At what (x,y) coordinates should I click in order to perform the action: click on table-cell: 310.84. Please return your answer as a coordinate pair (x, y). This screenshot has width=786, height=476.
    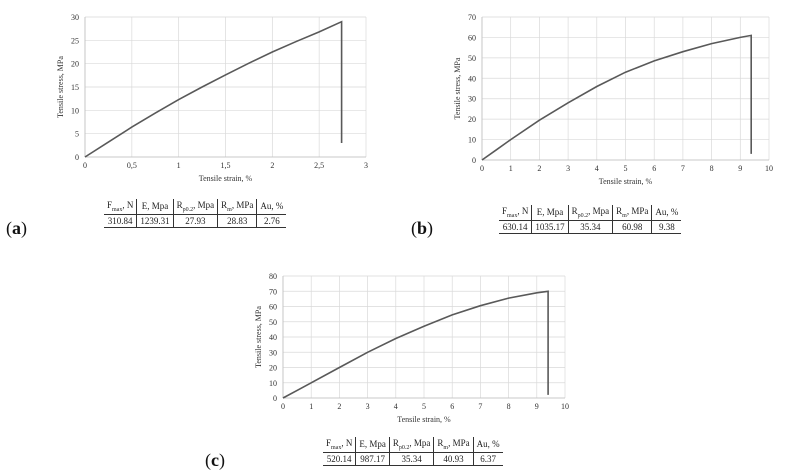
    Looking at the image, I should click on (120, 220).